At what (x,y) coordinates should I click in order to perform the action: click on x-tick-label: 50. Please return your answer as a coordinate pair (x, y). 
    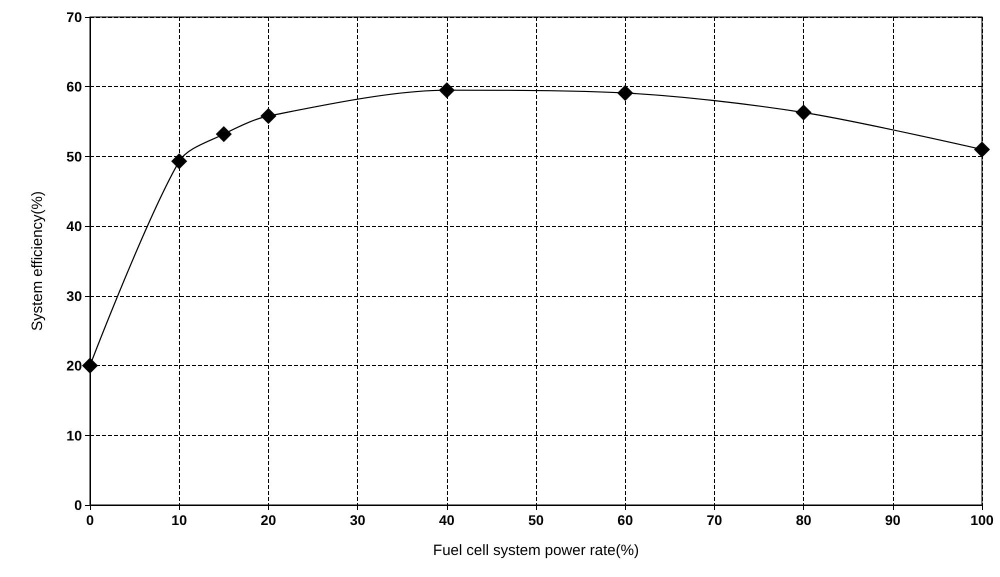
    Looking at the image, I should click on (536, 520).